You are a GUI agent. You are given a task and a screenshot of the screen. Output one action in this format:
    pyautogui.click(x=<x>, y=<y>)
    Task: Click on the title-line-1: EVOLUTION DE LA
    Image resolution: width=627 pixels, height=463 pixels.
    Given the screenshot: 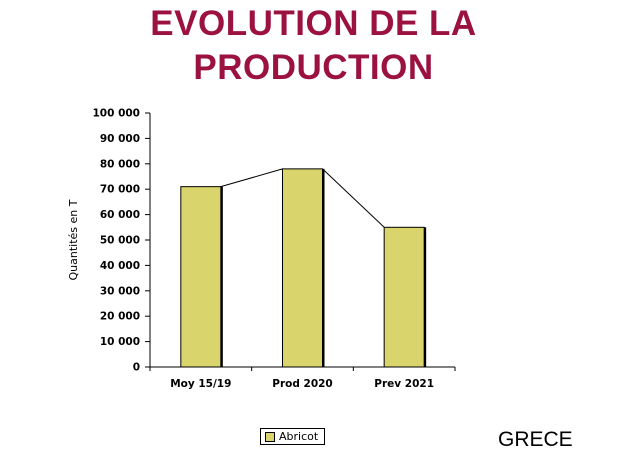 What is the action you would take?
    pyautogui.click(x=313, y=23)
    